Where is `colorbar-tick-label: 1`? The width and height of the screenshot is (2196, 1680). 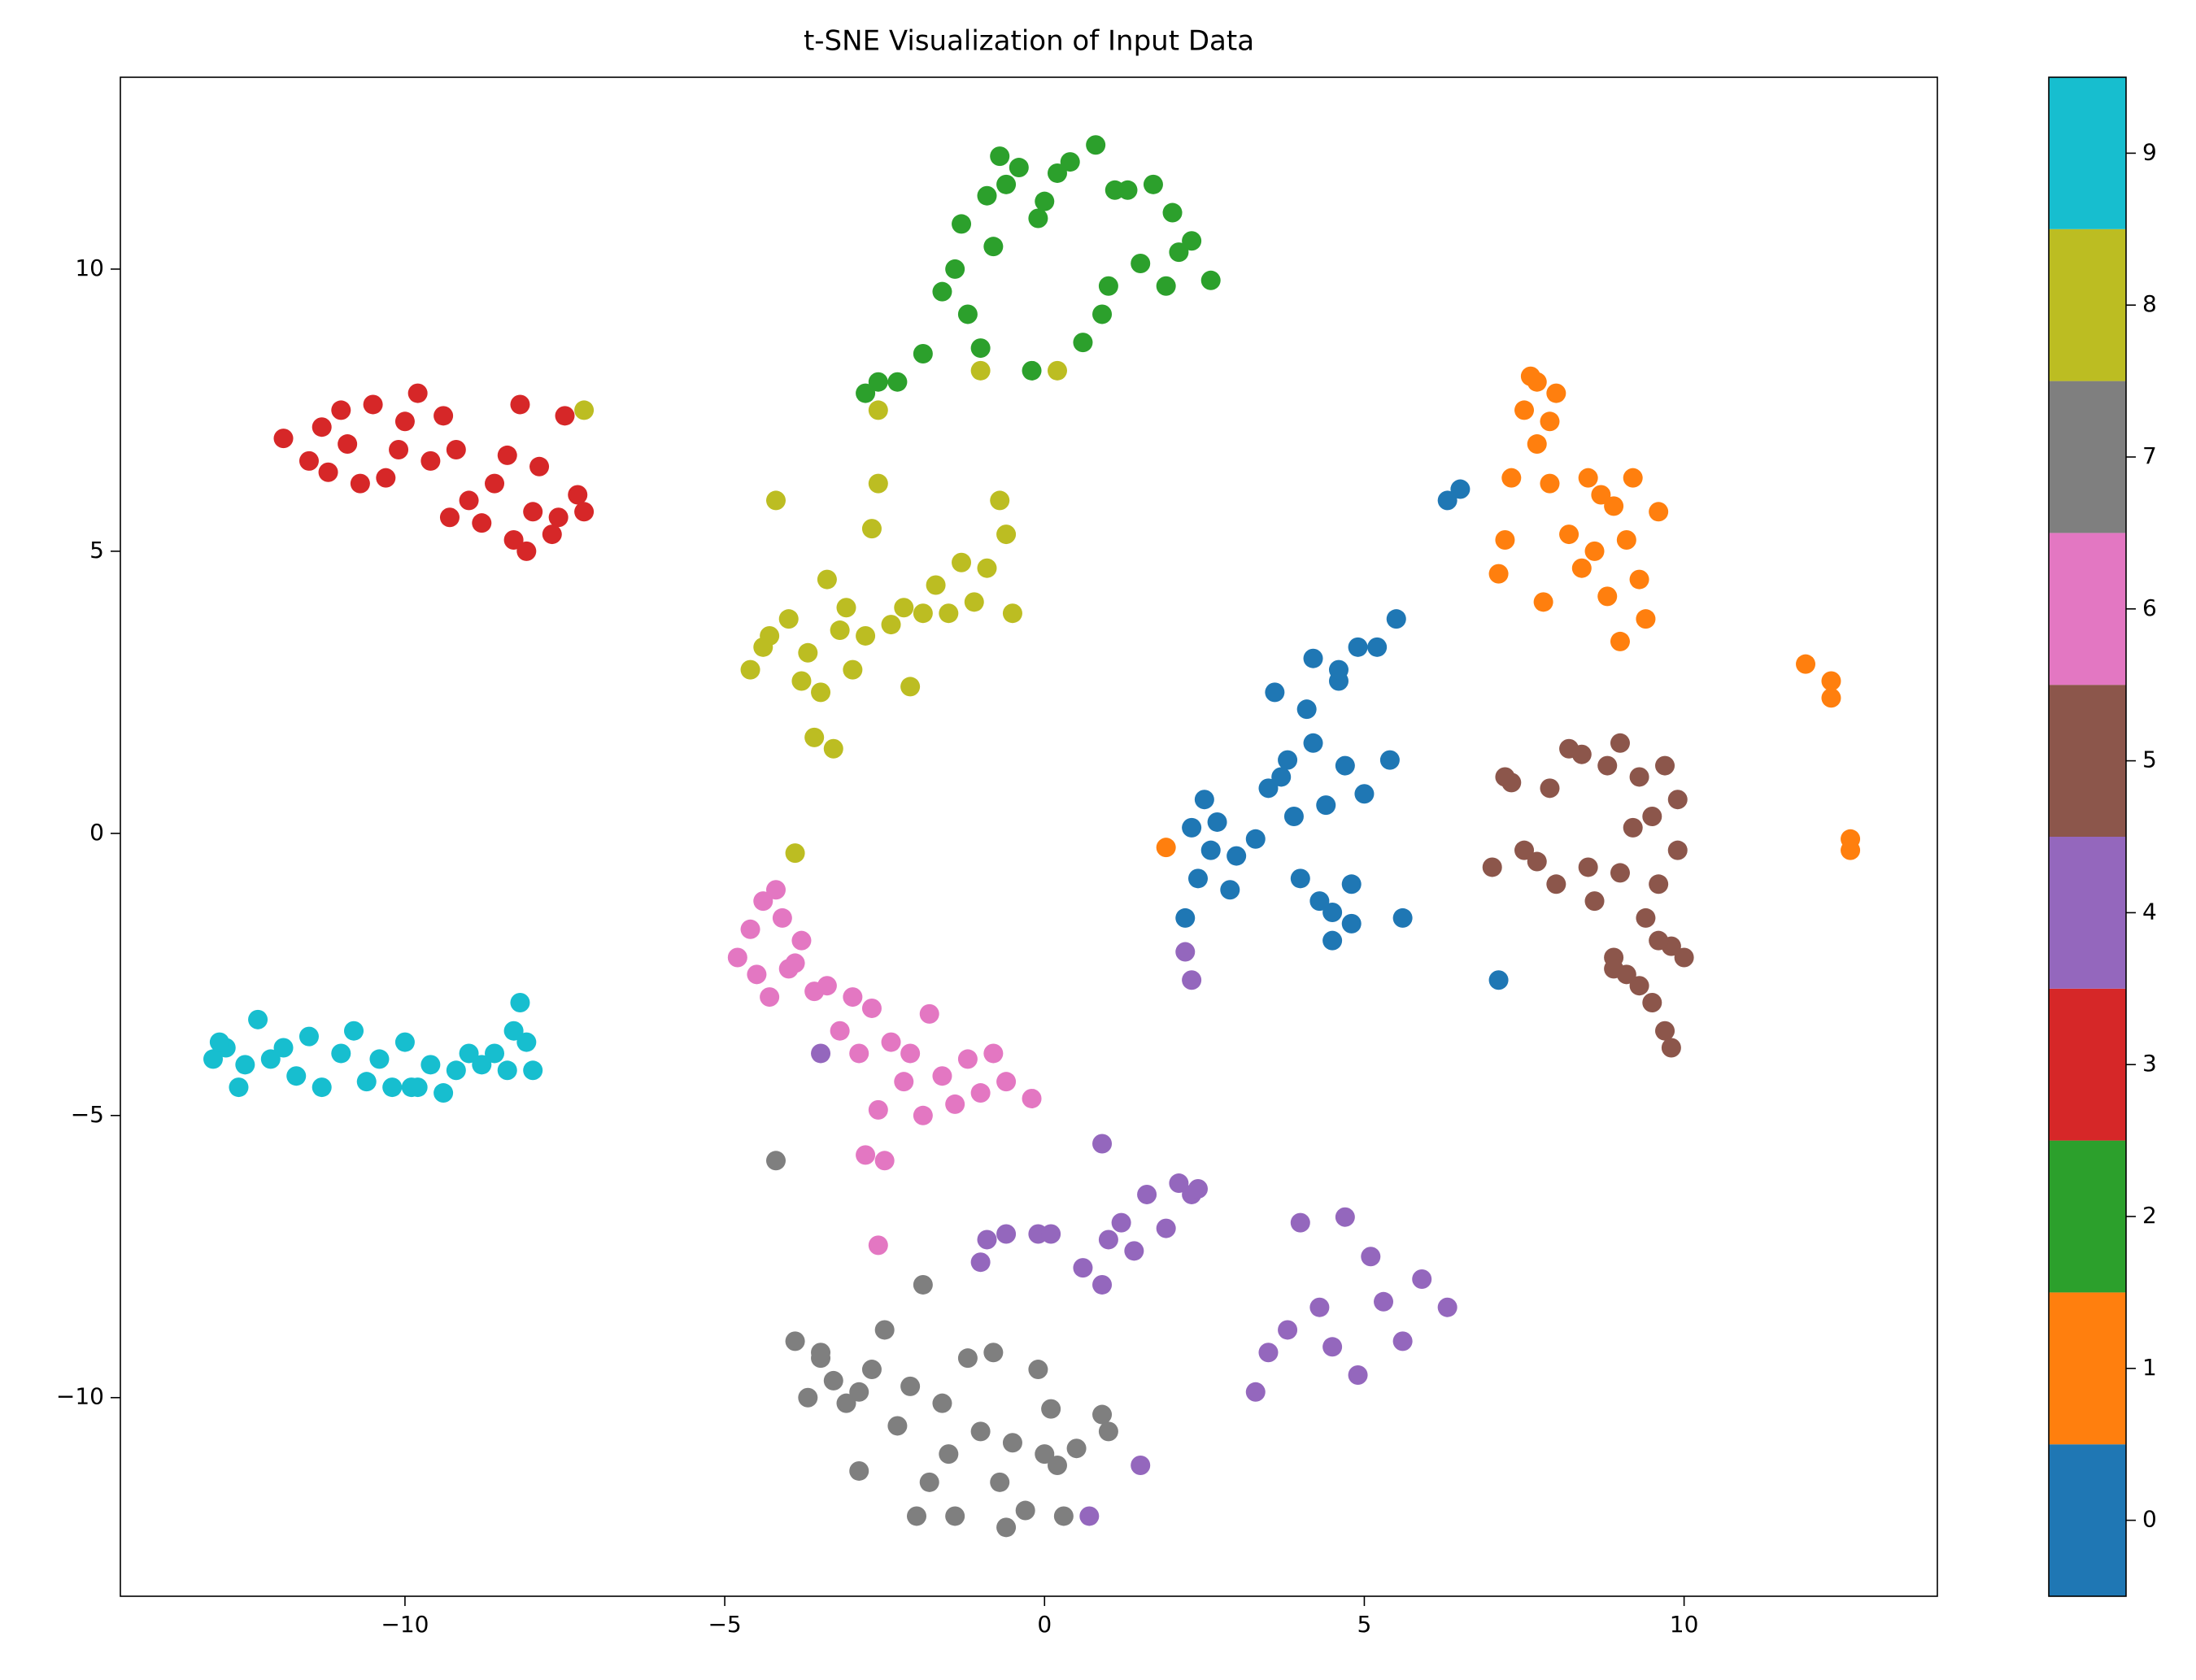 colorbar-tick-label: 1 is located at coordinates (2149, 1367).